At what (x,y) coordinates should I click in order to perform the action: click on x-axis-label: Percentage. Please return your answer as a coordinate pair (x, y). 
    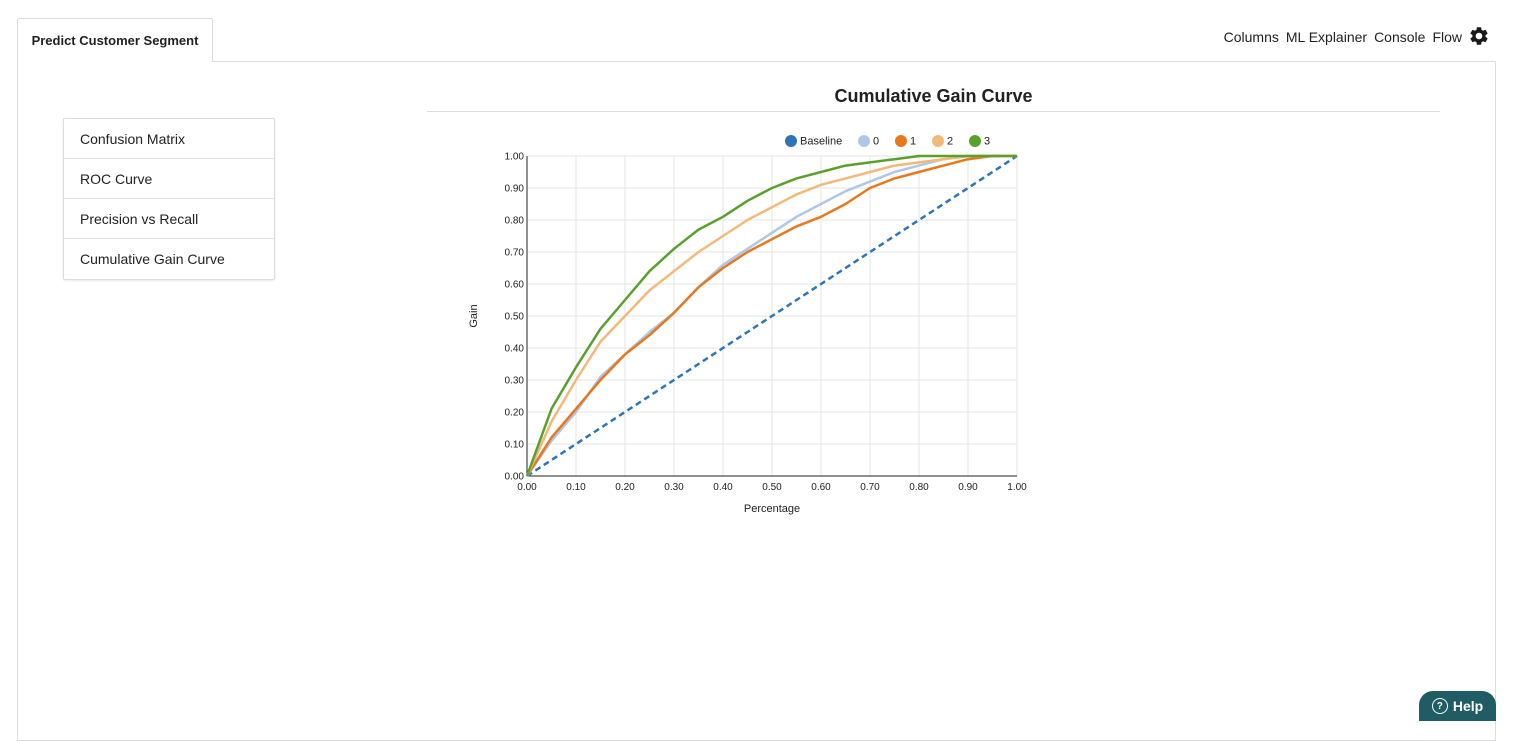
    Looking at the image, I should click on (772, 509).